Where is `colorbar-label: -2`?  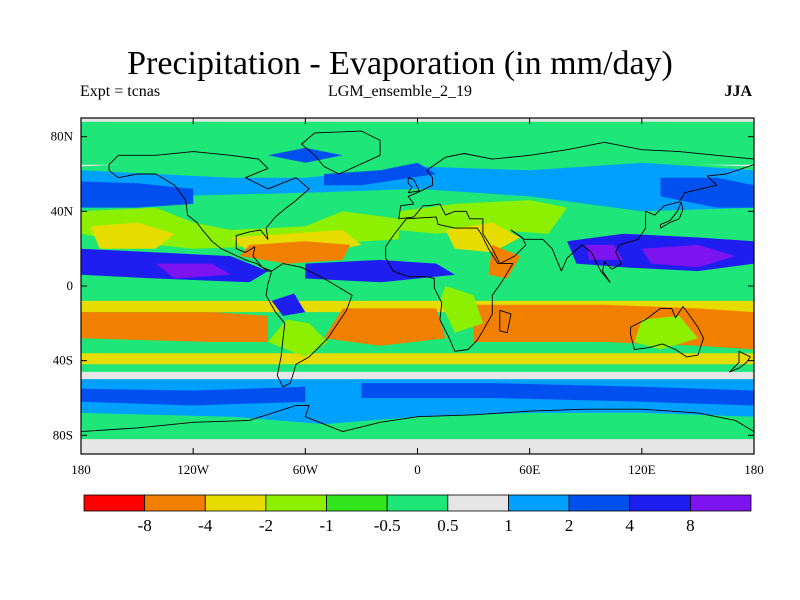
colorbar-label: -2 is located at coordinates (266, 525).